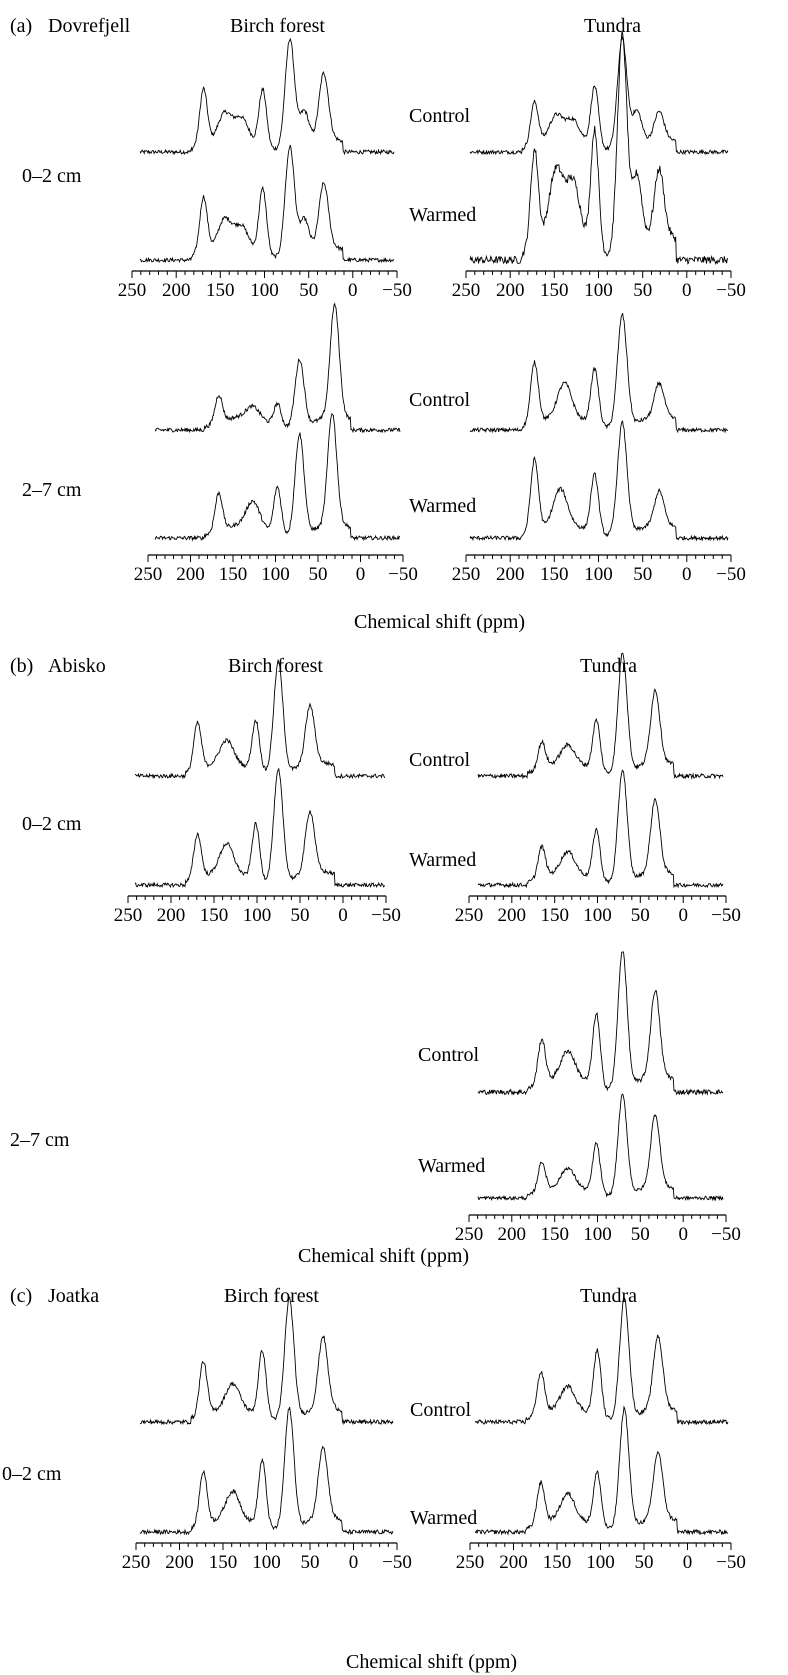  I want to click on panel-b-row1-control: Control, so click(440, 760).